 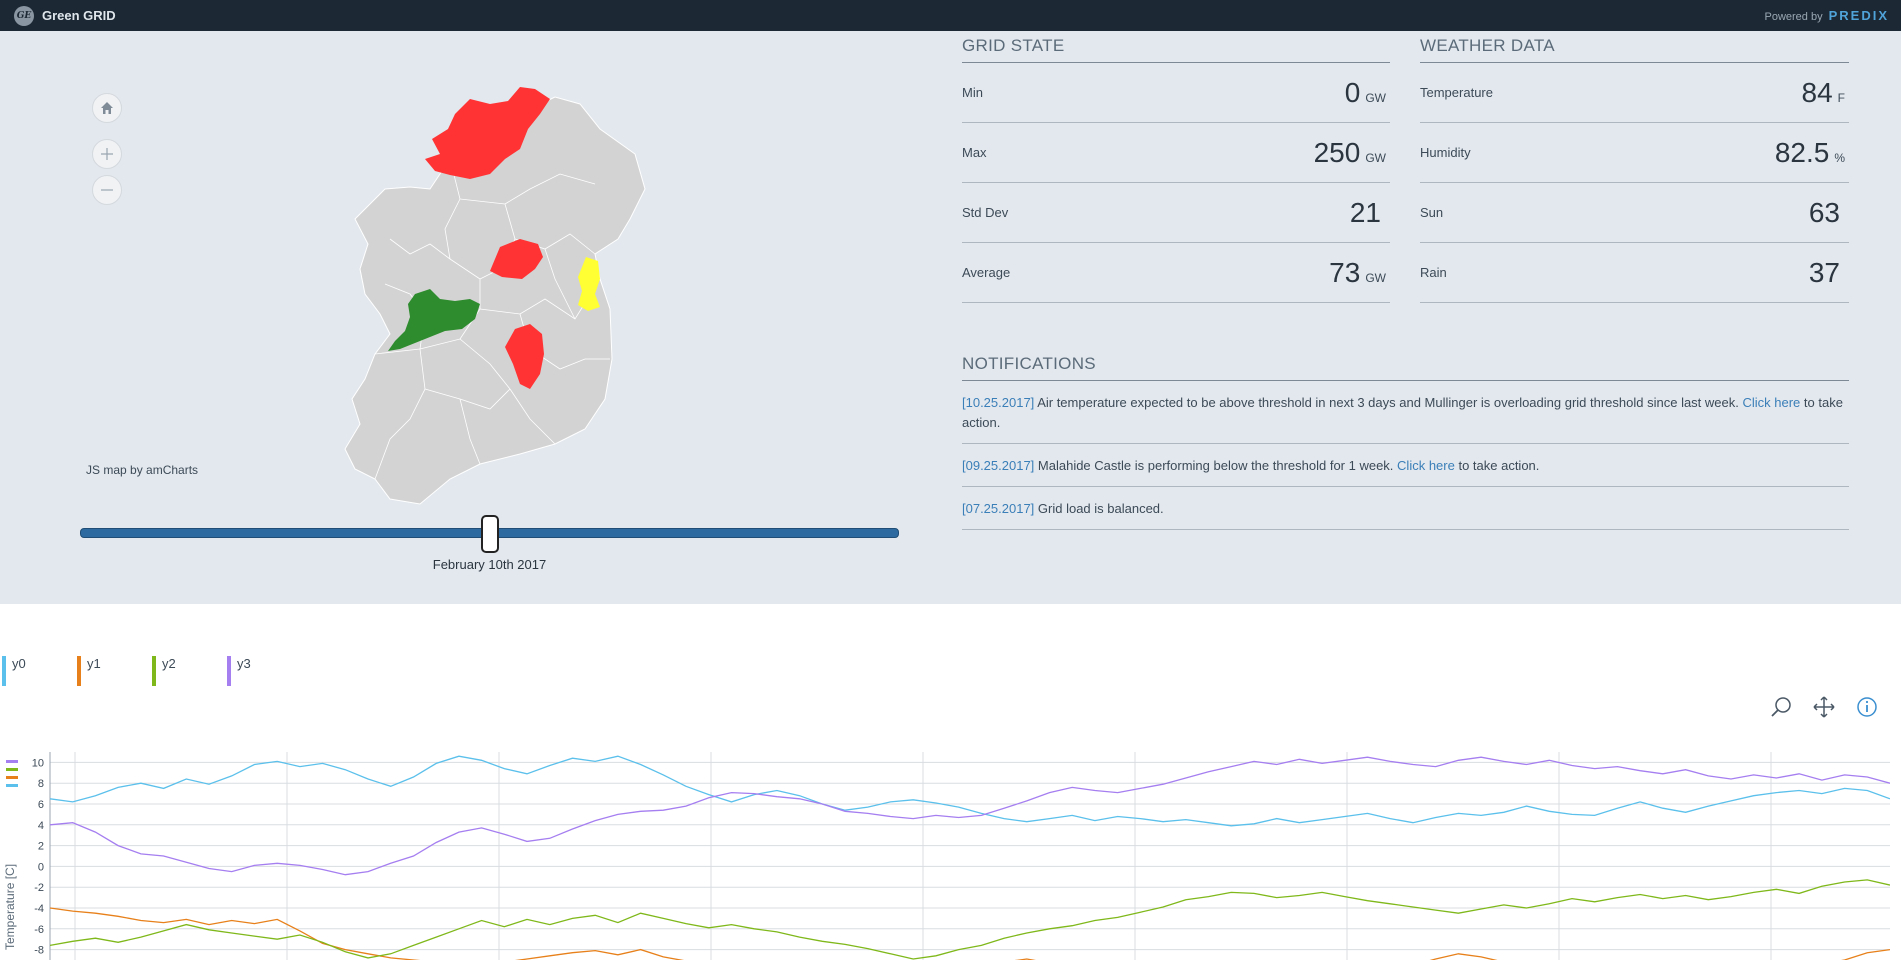 What do you see at coordinates (1824, 272) in the screenshot?
I see `stat-number: 37` at bounding box center [1824, 272].